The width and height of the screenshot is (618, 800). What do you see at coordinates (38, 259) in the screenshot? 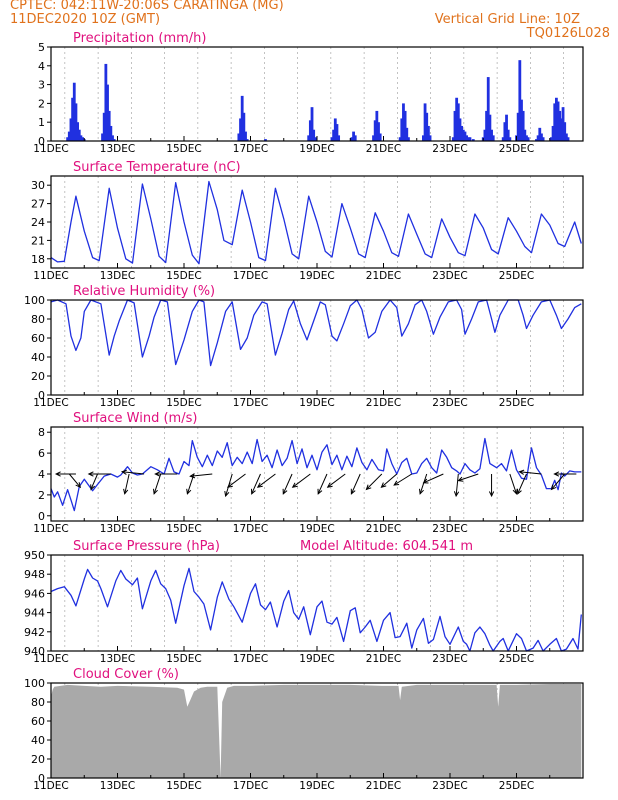
I see `y-tick-label: 18` at bounding box center [38, 259].